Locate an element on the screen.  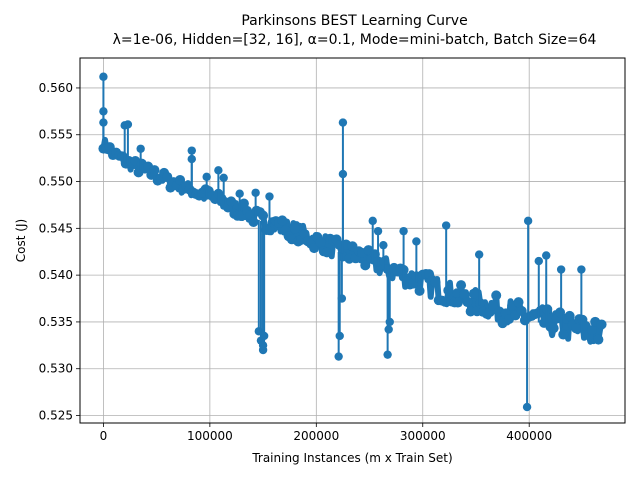
x-tick-label: 300000 is located at coordinates (423, 436).